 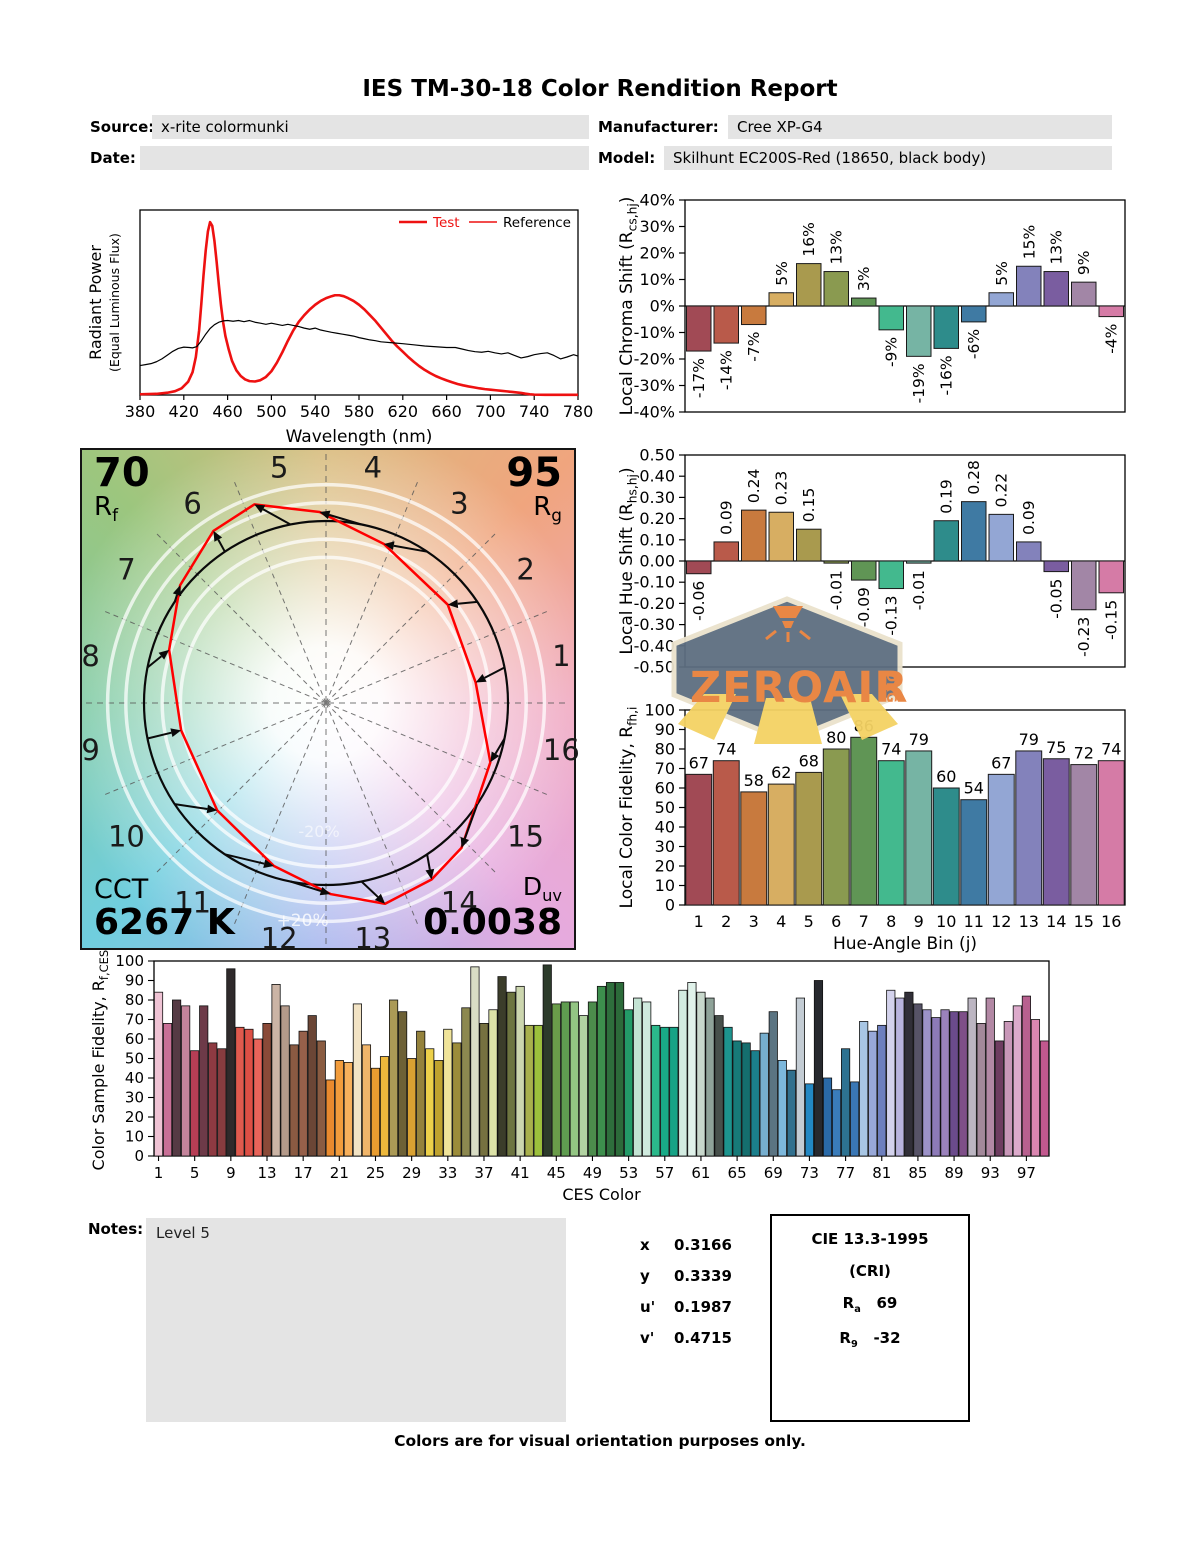 I want to click on x-tick-label: 85, so click(x=917, y=1173).